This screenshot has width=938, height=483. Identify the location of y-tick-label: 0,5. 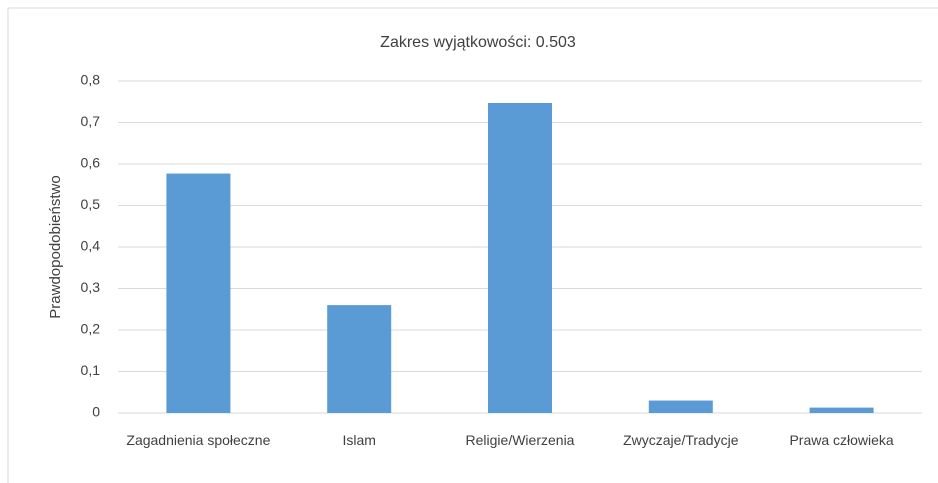
(91, 204).